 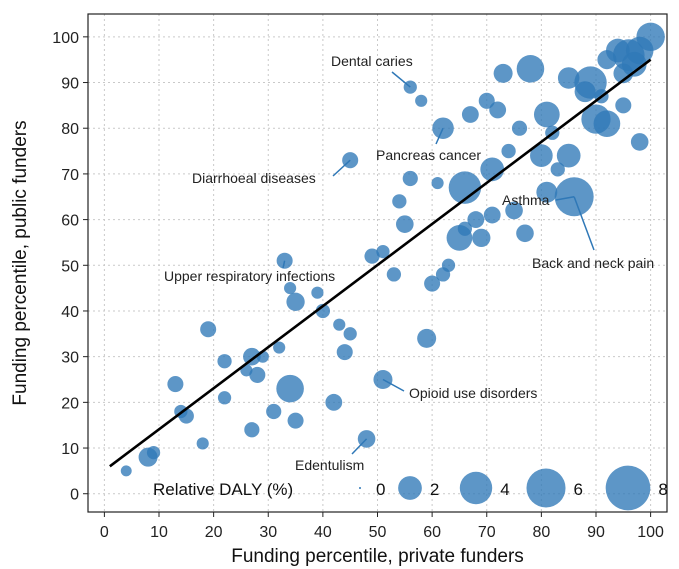 I want to click on annotation-label: Opioid use disorders, so click(x=473, y=393).